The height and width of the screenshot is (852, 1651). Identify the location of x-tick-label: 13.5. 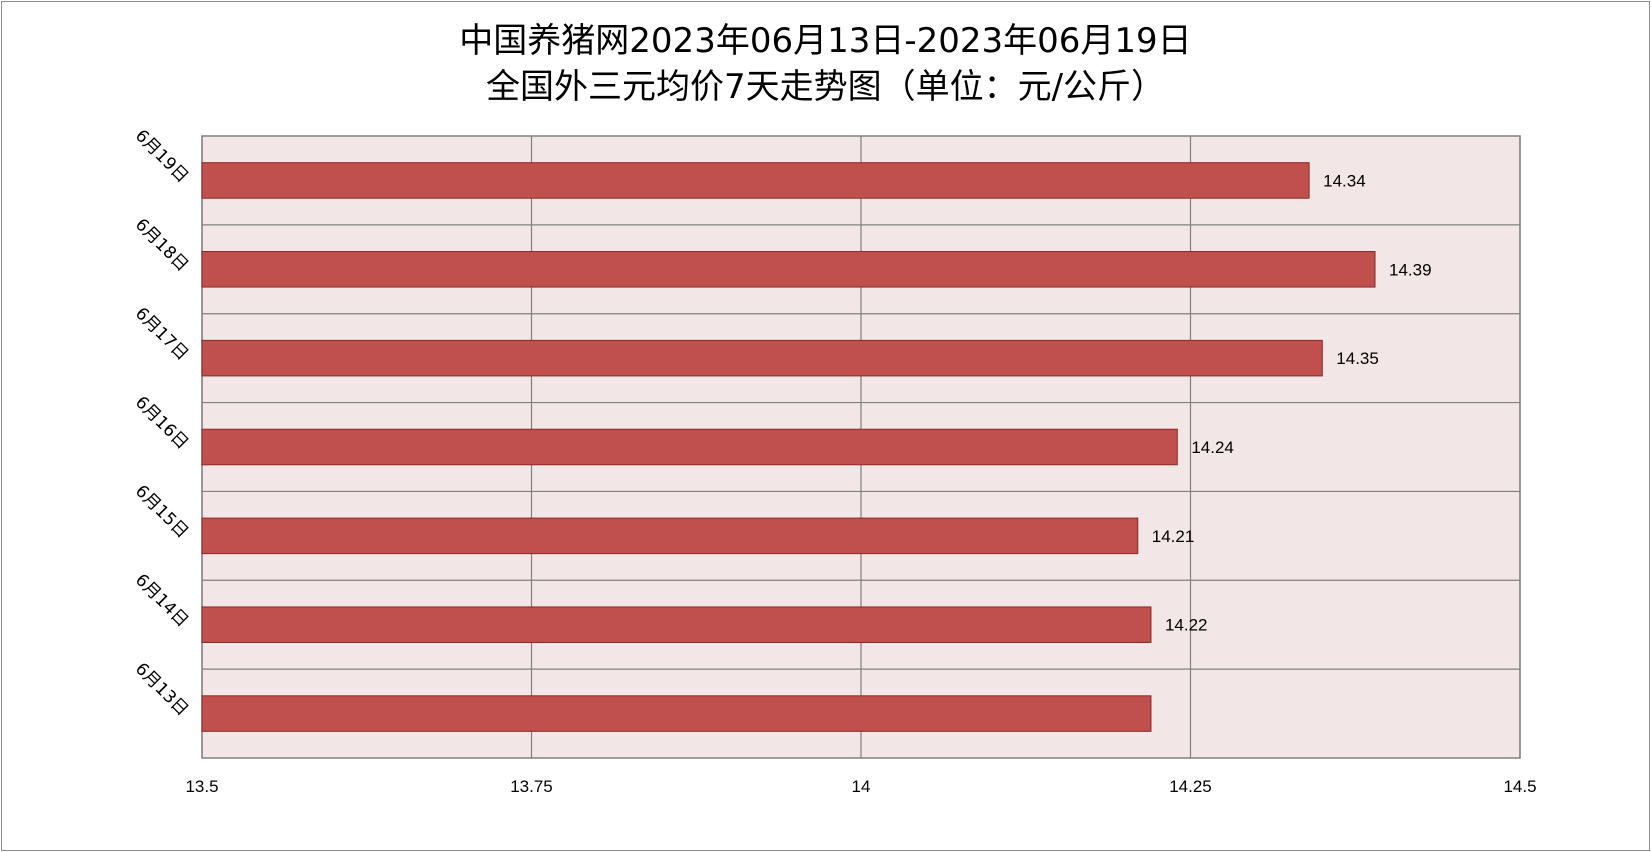
(201, 786).